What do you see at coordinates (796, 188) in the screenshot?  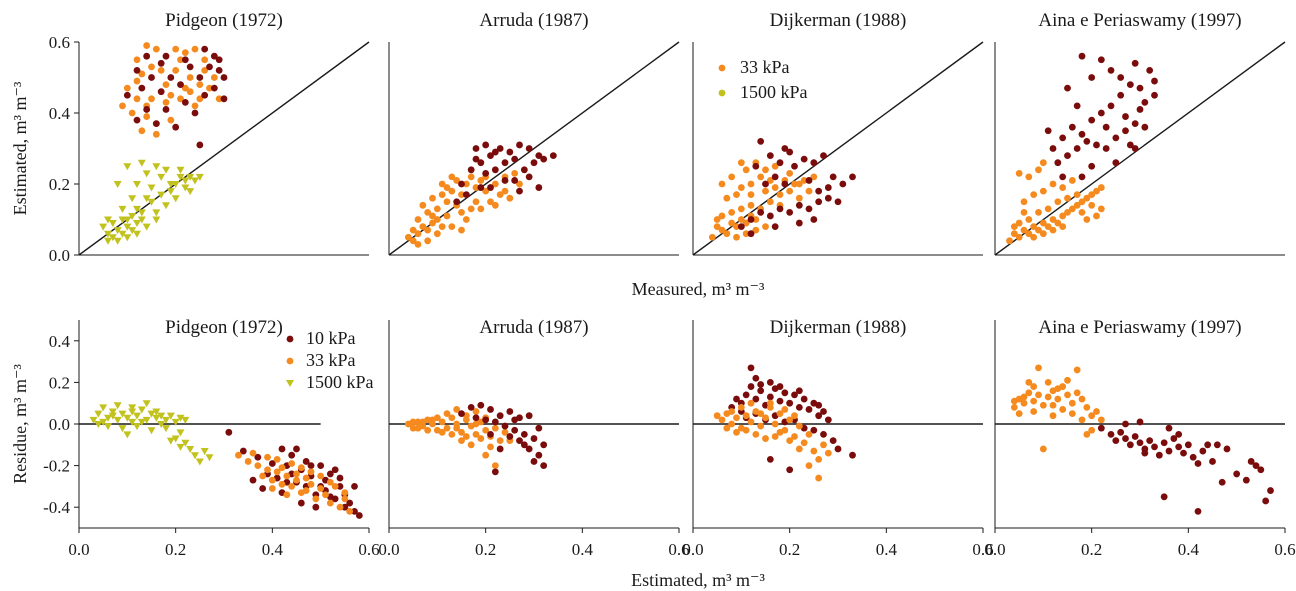 I see `series-s10kPa` at bounding box center [796, 188].